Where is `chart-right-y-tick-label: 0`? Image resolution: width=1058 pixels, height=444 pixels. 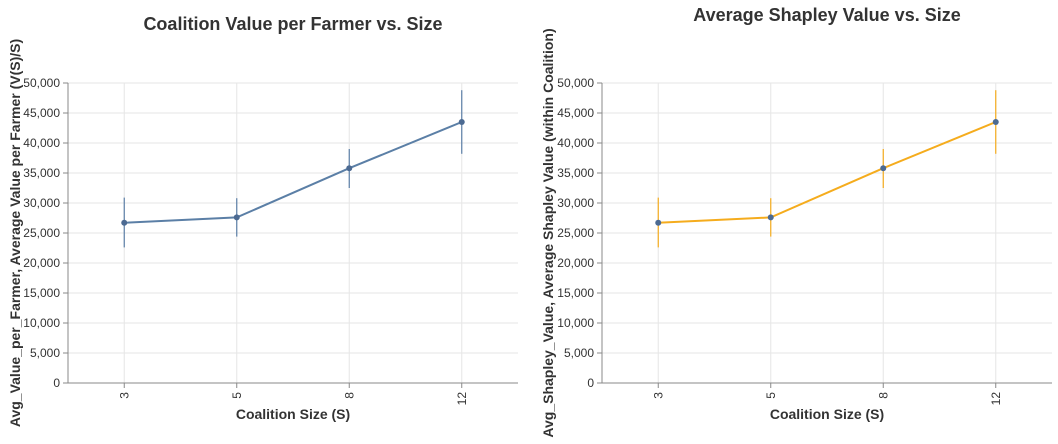
chart-right-y-tick-label: 0 is located at coordinates (590, 383).